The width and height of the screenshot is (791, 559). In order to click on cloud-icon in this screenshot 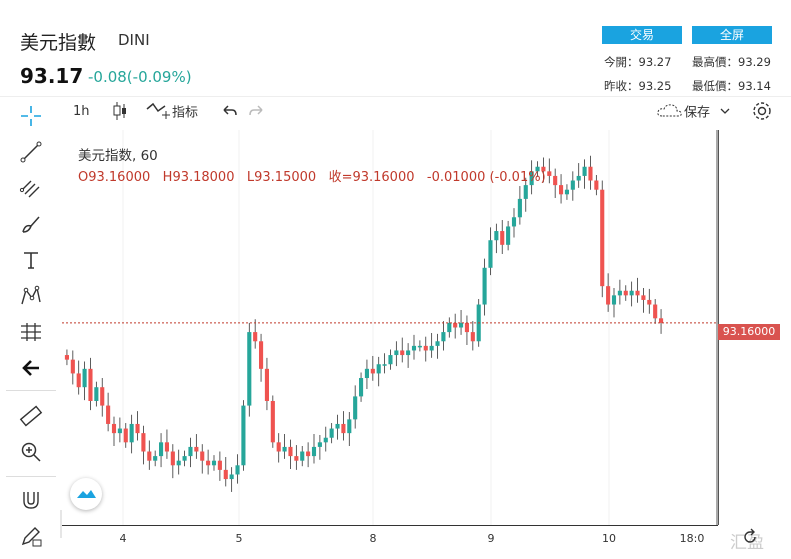, I will do `click(669, 110)`.